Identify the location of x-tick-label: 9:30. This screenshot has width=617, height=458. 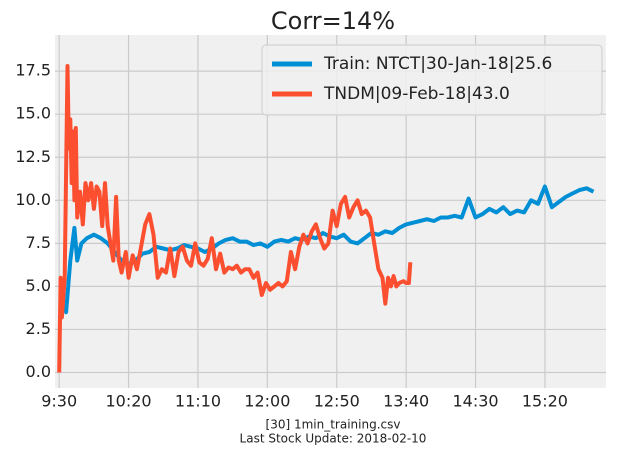
(59, 401).